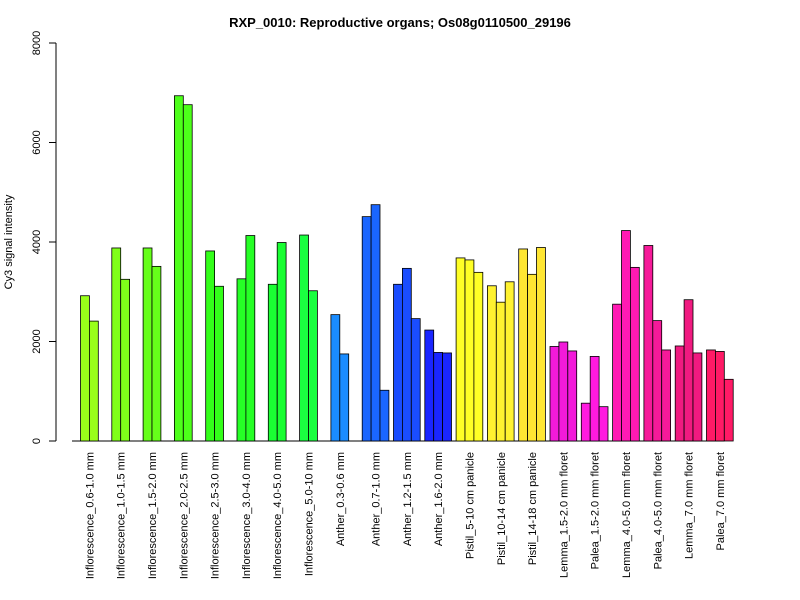 This screenshot has width=800, height=600. I want to click on x-tick-label: Lemma_1.5-2.0 mm floret, so click(564, 515).